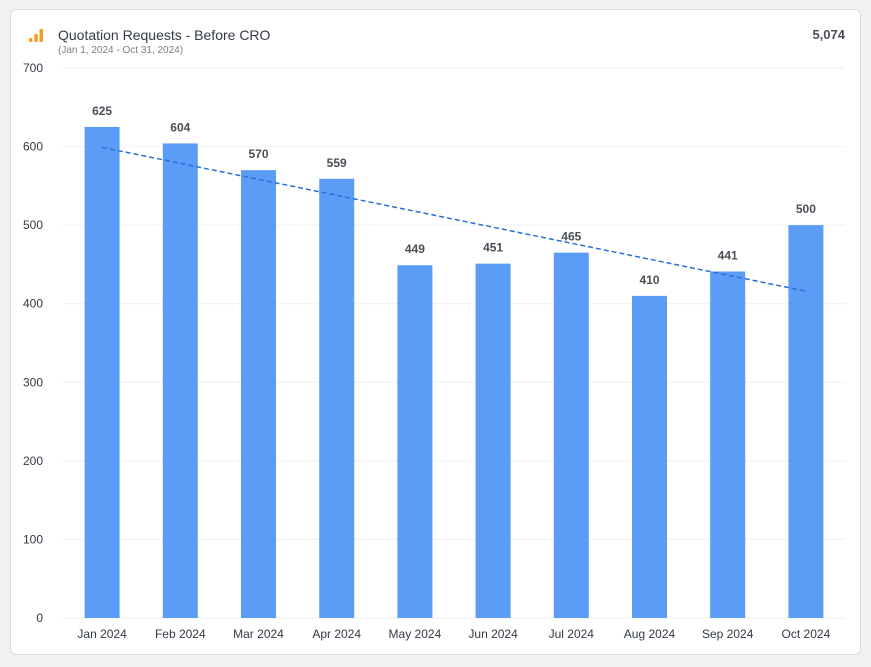  Describe the element at coordinates (493, 248) in the screenshot. I see `bar-value-label: 451` at that location.